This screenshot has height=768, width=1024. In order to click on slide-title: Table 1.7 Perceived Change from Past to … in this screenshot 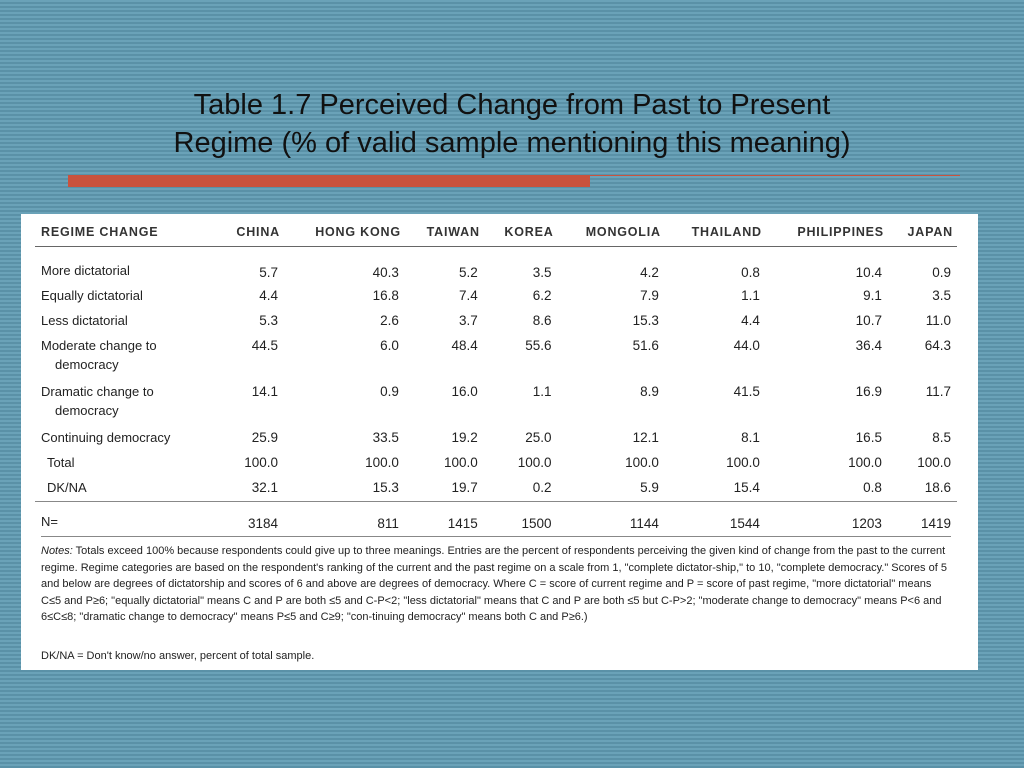, I will do `click(512, 124)`.